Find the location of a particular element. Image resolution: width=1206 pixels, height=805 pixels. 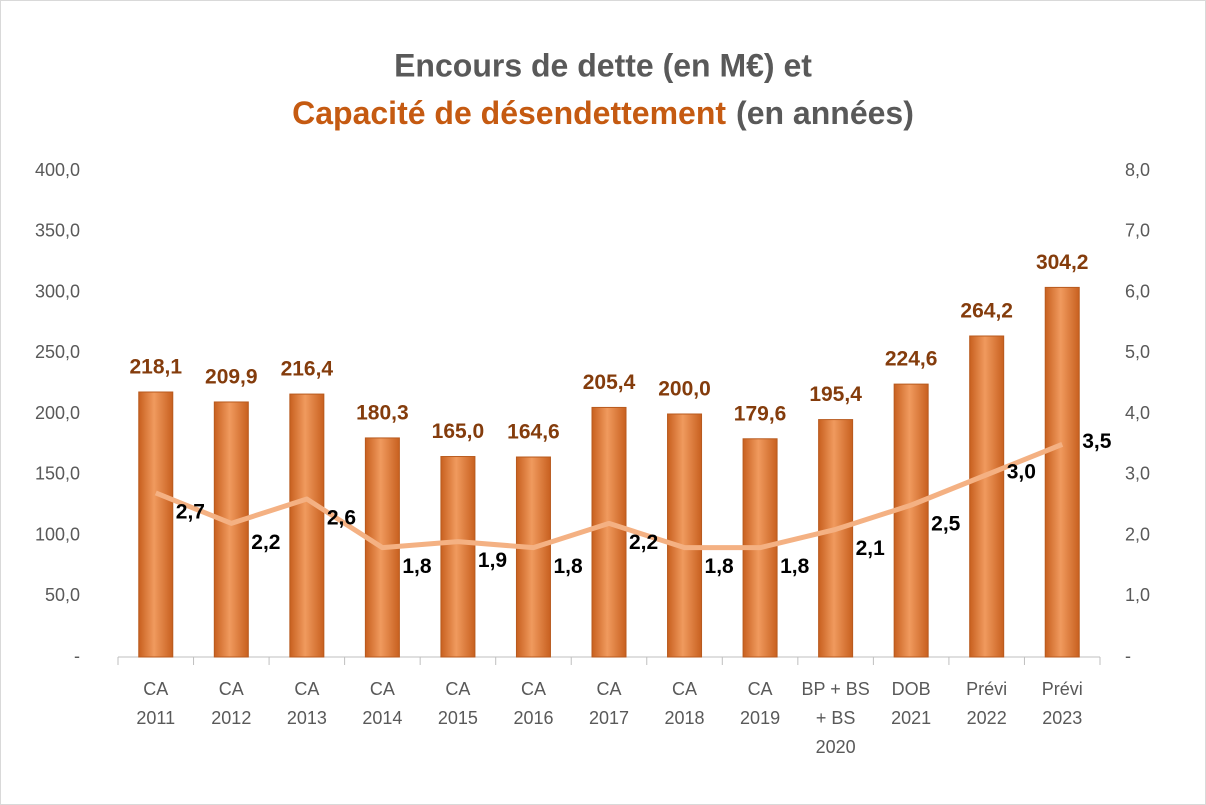

x-tick-label: 2015 is located at coordinates (458, 718).